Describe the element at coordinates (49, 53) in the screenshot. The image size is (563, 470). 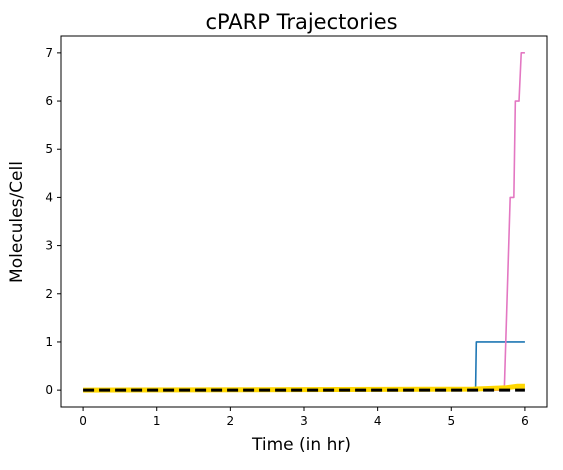
I see `y-tick-label: 7` at that location.